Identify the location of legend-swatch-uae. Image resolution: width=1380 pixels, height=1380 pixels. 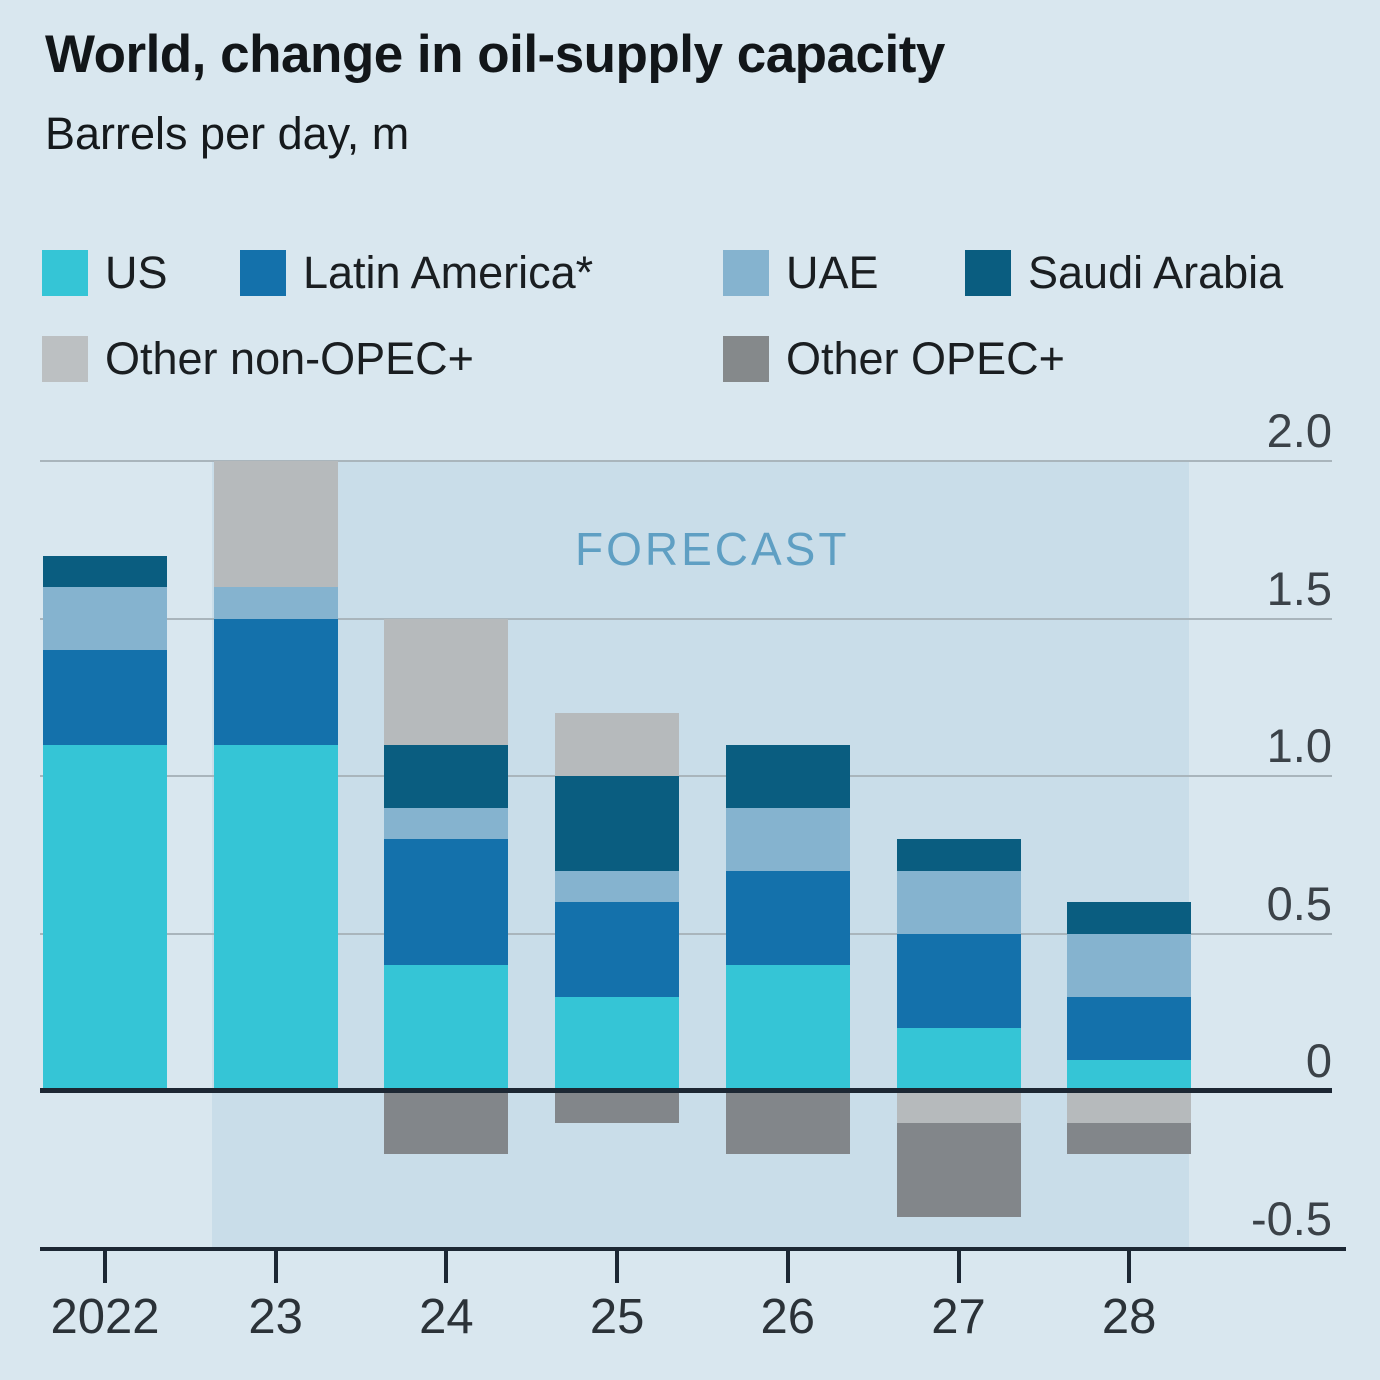
(746, 273).